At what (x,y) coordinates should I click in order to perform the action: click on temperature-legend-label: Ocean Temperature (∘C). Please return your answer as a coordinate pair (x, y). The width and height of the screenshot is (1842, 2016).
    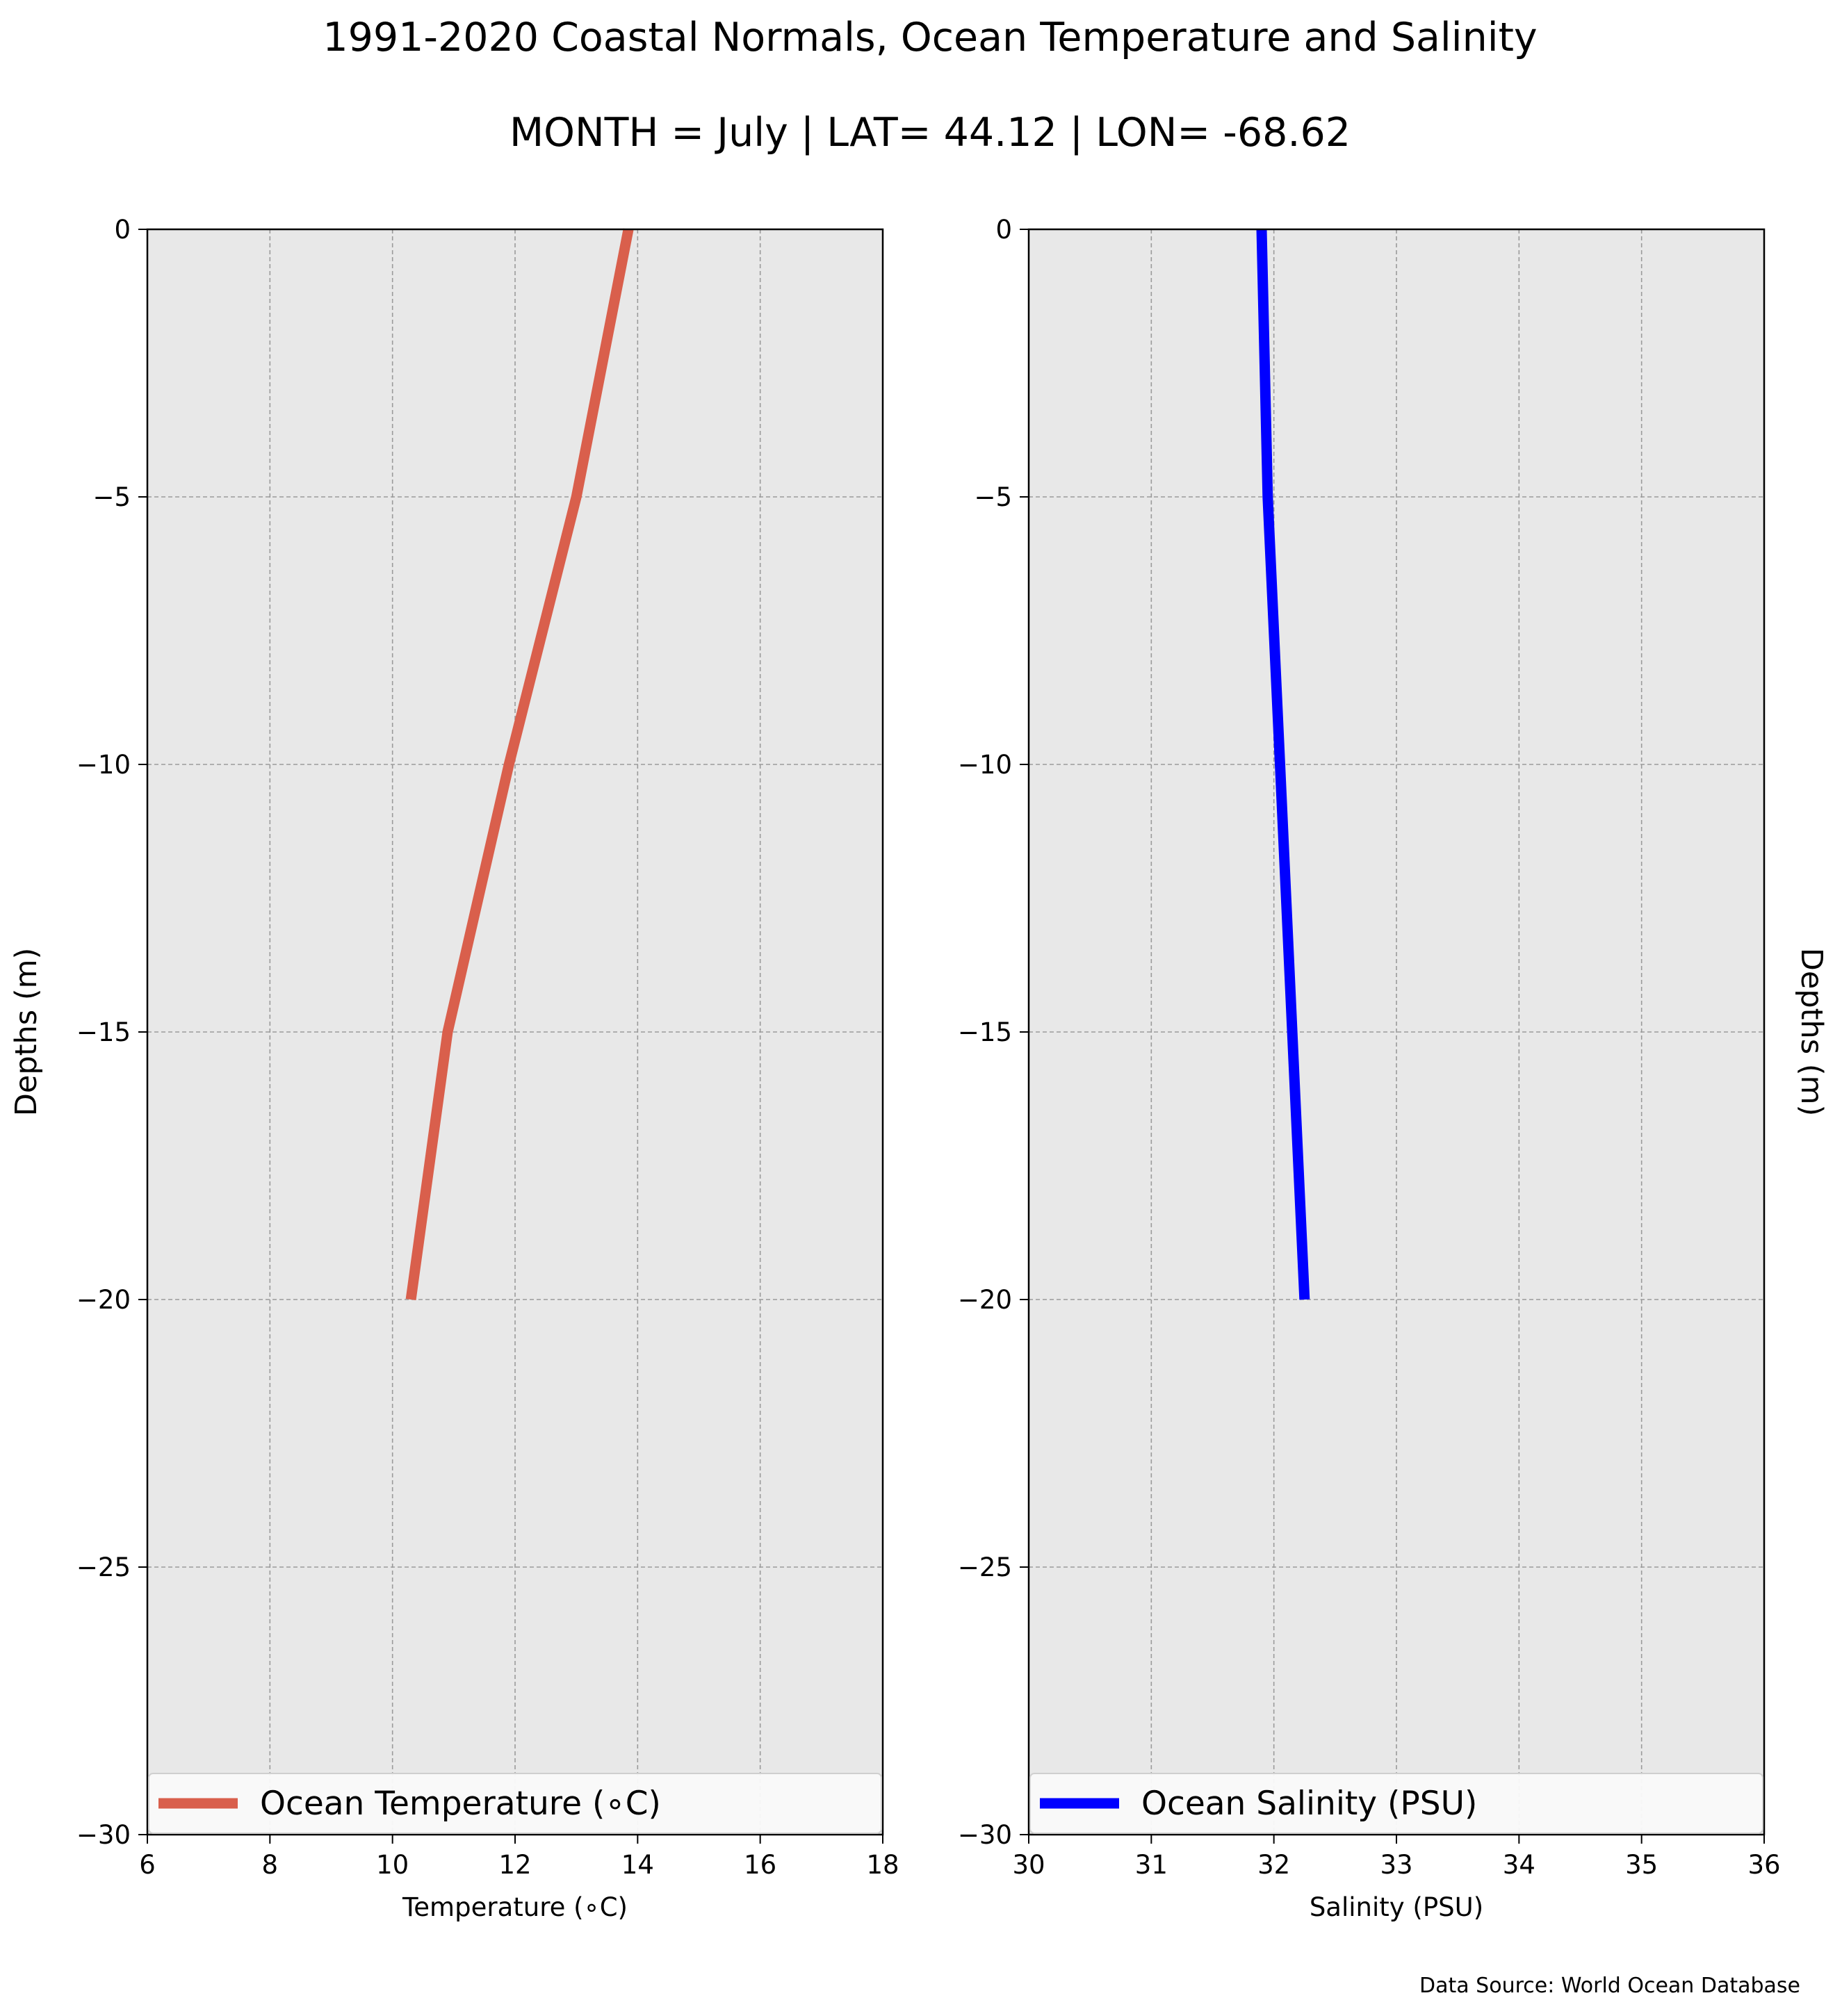
    Looking at the image, I should click on (461, 1804).